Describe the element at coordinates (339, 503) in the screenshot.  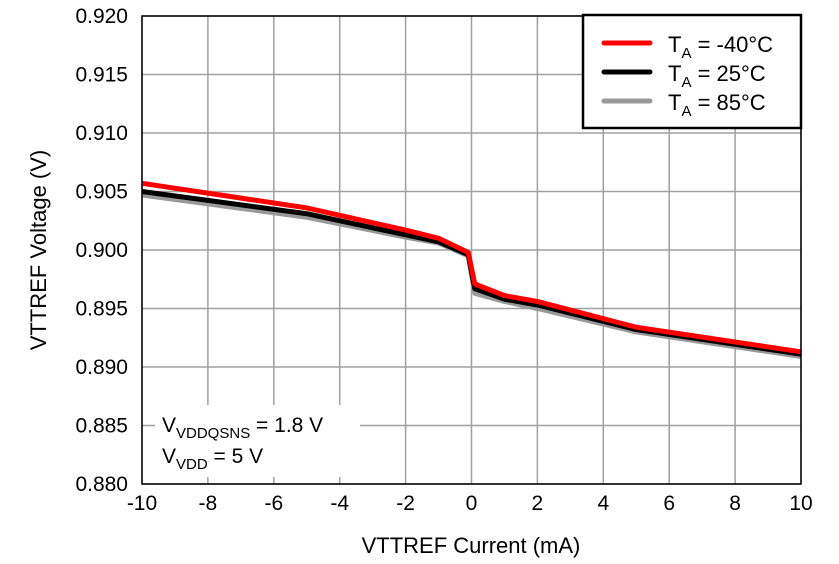
I see `x-tick-label: -4` at that location.